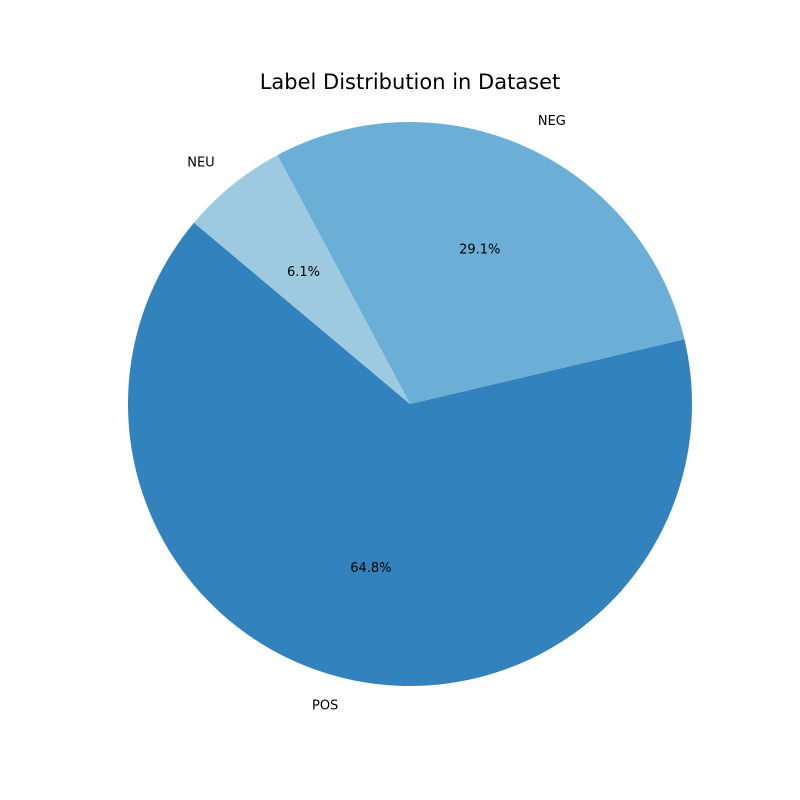 This screenshot has width=800, height=800. Describe the element at coordinates (479, 249) in the screenshot. I see `slice-percent-neg: 29.1%` at that location.